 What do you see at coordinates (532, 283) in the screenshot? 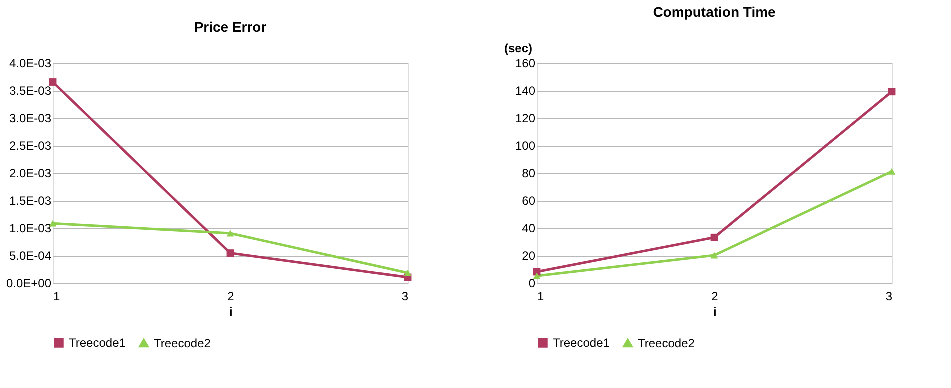
I see `y-tick-label: 0` at bounding box center [532, 283].